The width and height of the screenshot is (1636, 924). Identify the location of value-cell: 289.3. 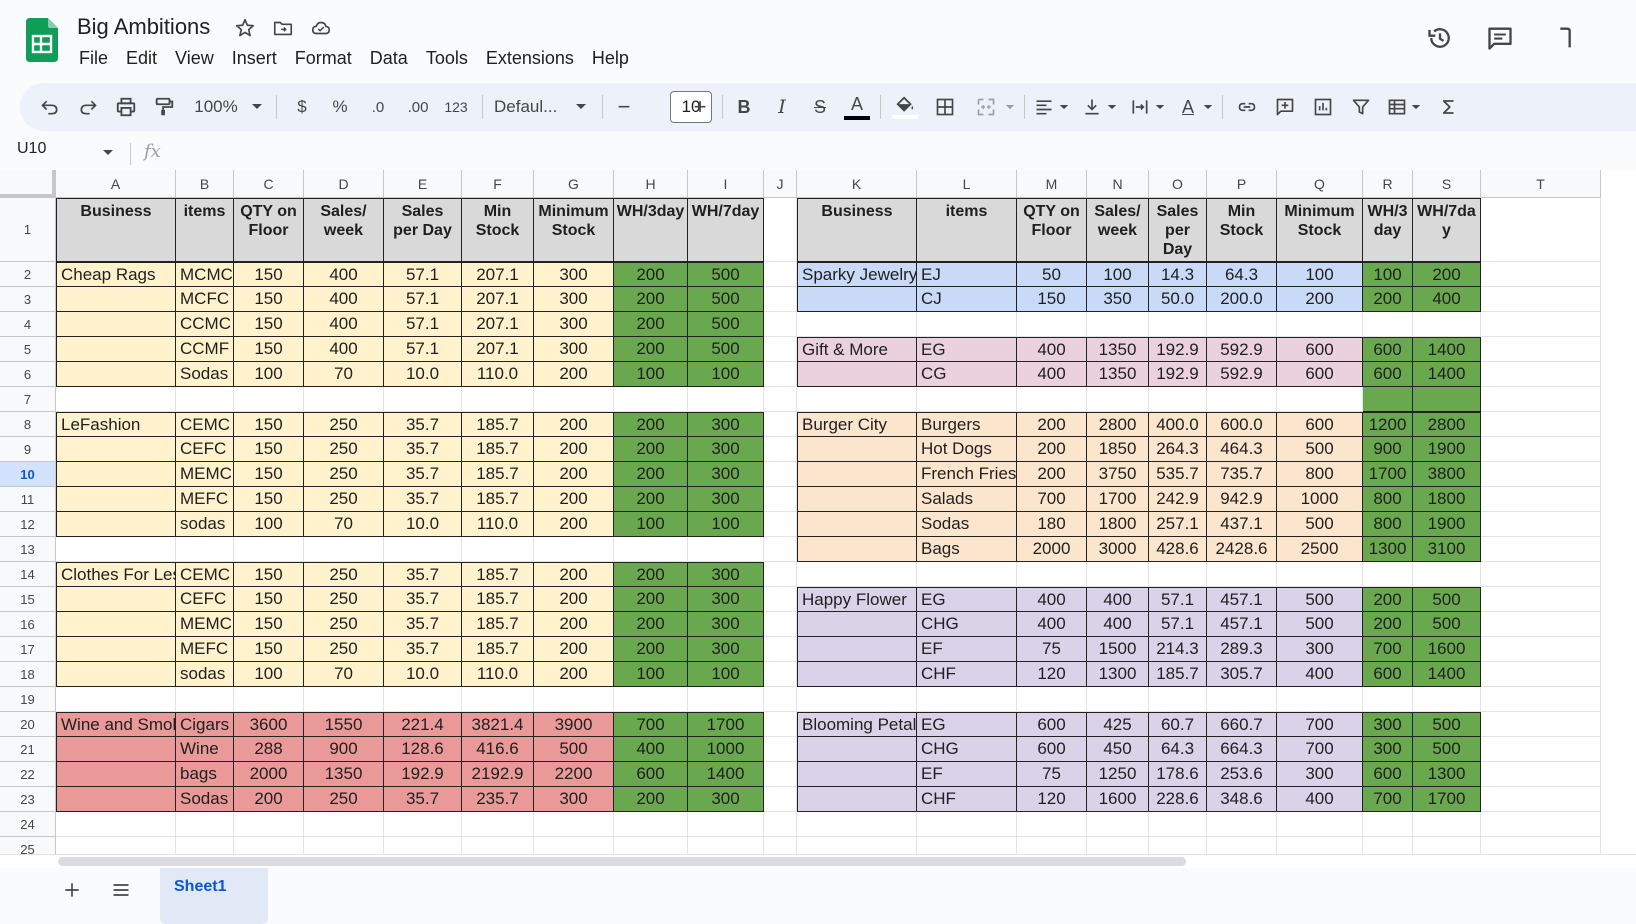
(1242, 649).